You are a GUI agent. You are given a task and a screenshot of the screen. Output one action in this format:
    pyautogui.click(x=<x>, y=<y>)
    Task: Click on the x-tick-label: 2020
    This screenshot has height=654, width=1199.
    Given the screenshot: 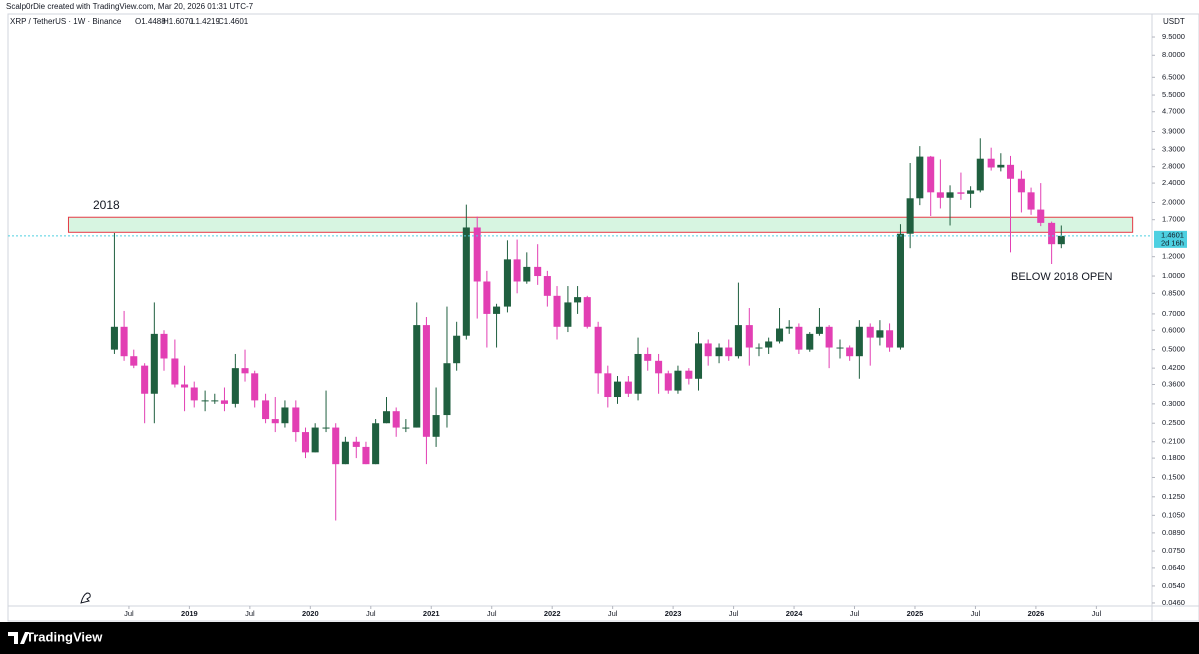 What is the action you would take?
    pyautogui.click(x=310, y=613)
    